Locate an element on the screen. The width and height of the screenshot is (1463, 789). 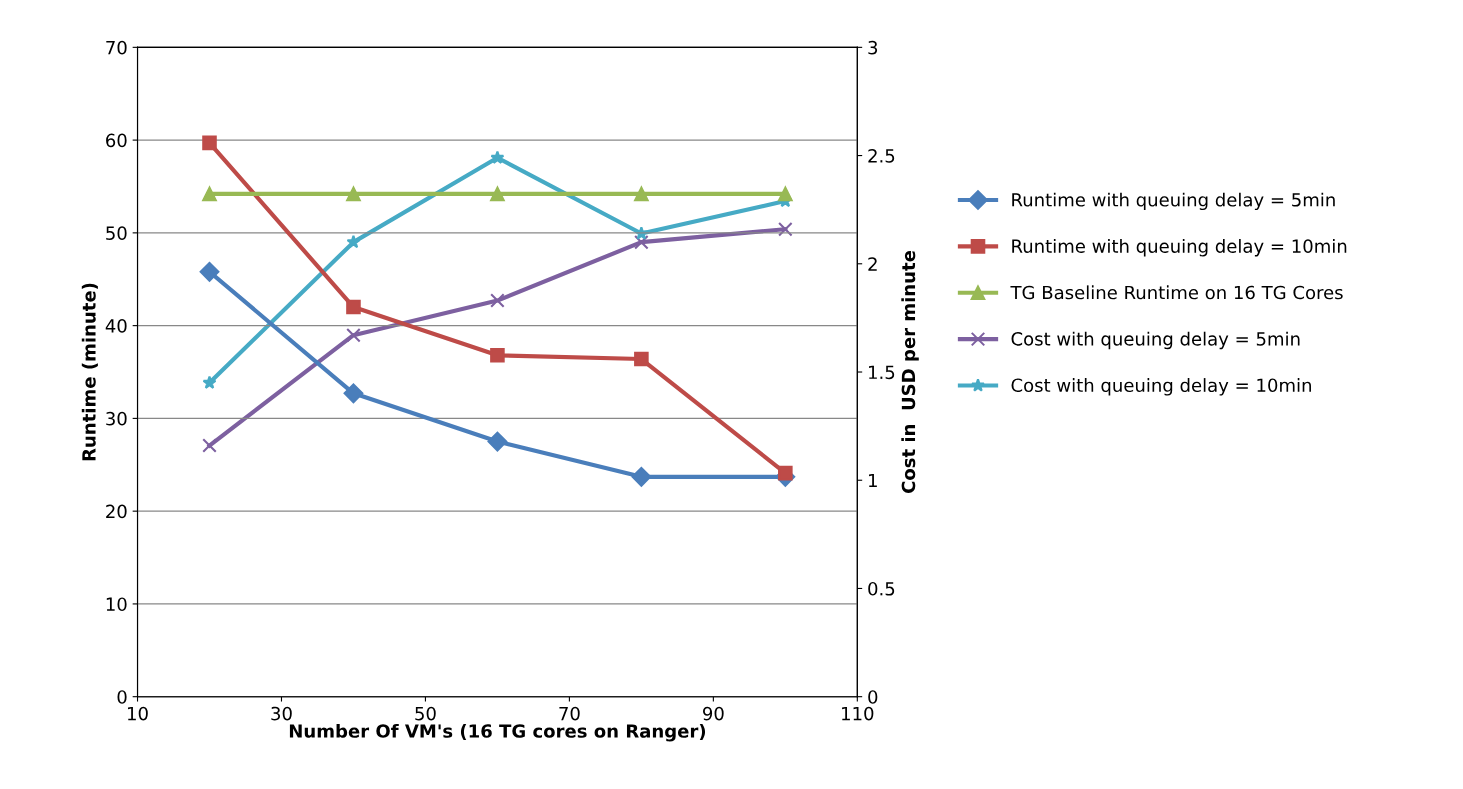
y-tick-label: 70 is located at coordinates (116, 47).